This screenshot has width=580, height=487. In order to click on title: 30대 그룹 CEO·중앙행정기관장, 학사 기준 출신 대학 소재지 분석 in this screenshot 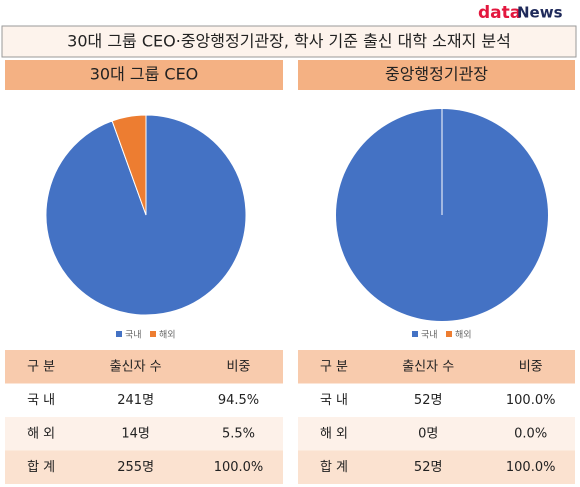, I will do `click(289, 41)`.